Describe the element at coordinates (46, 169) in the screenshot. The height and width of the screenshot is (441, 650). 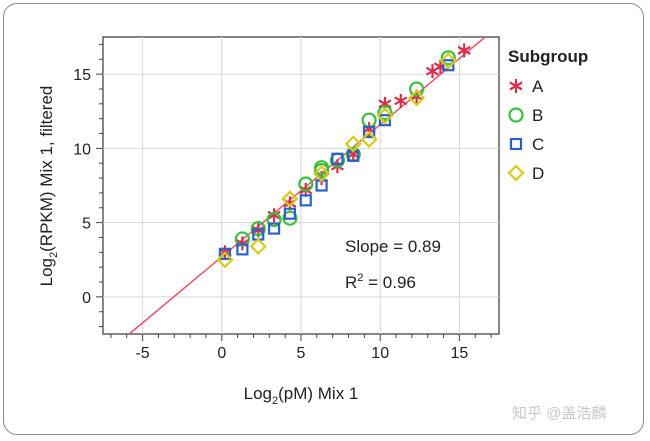
I see `y-axis-title-rest: (RPKM) Mix 1, filtered` at that location.